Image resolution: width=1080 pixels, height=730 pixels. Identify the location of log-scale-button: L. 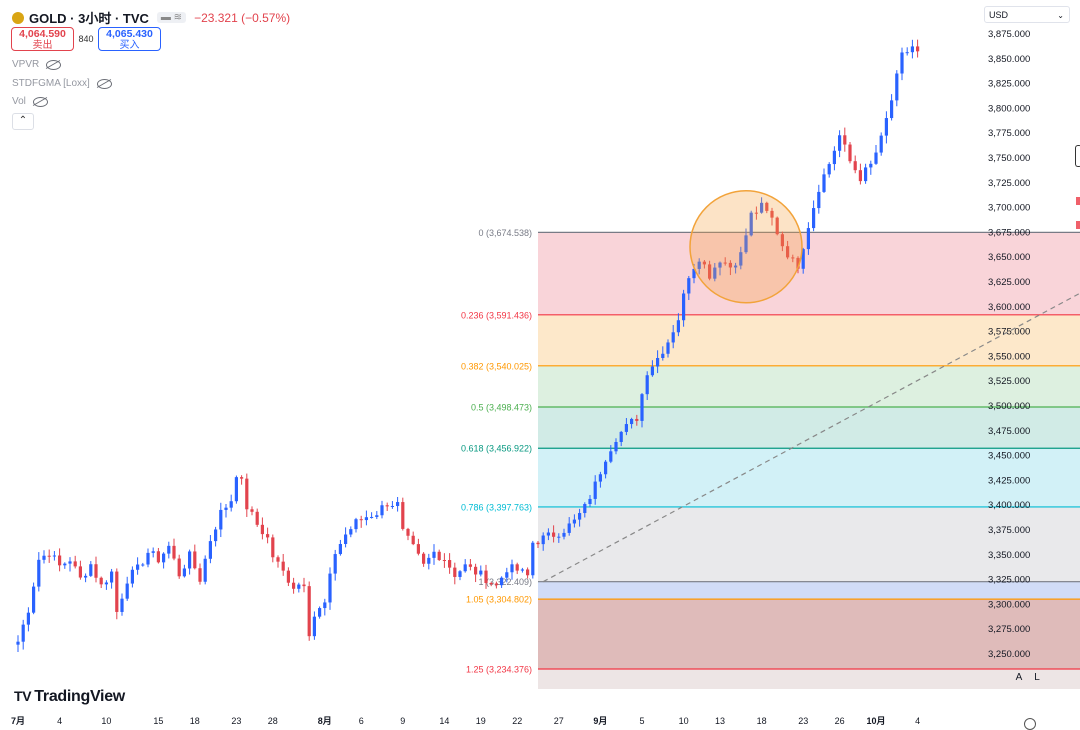
(1037, 677).